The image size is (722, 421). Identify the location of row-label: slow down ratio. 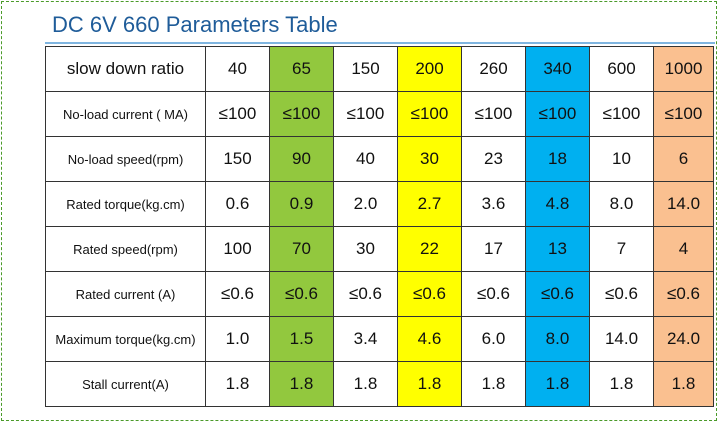
(125, 69).